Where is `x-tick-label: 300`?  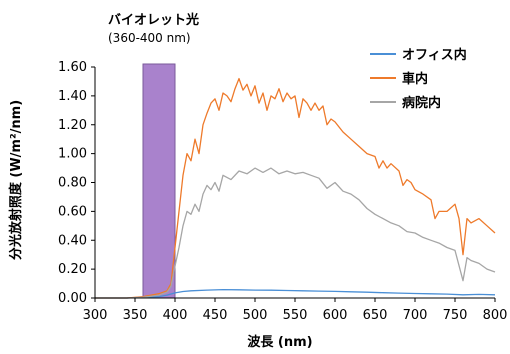 x-tick-label: 300 is located at coordinates (95, 315).